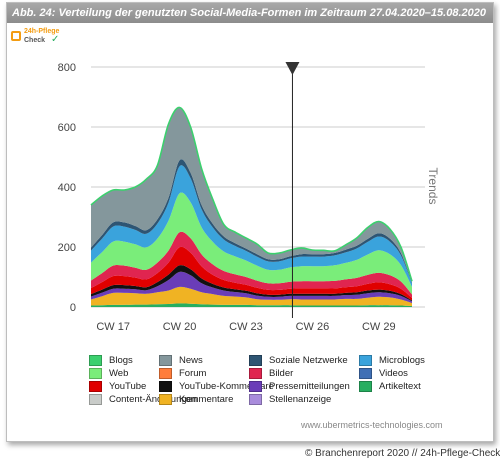  What do you see at coordinates (55, 39) in the screenshot?
I see `checkmark-icon: ✓` at bounding box center [55, 39].